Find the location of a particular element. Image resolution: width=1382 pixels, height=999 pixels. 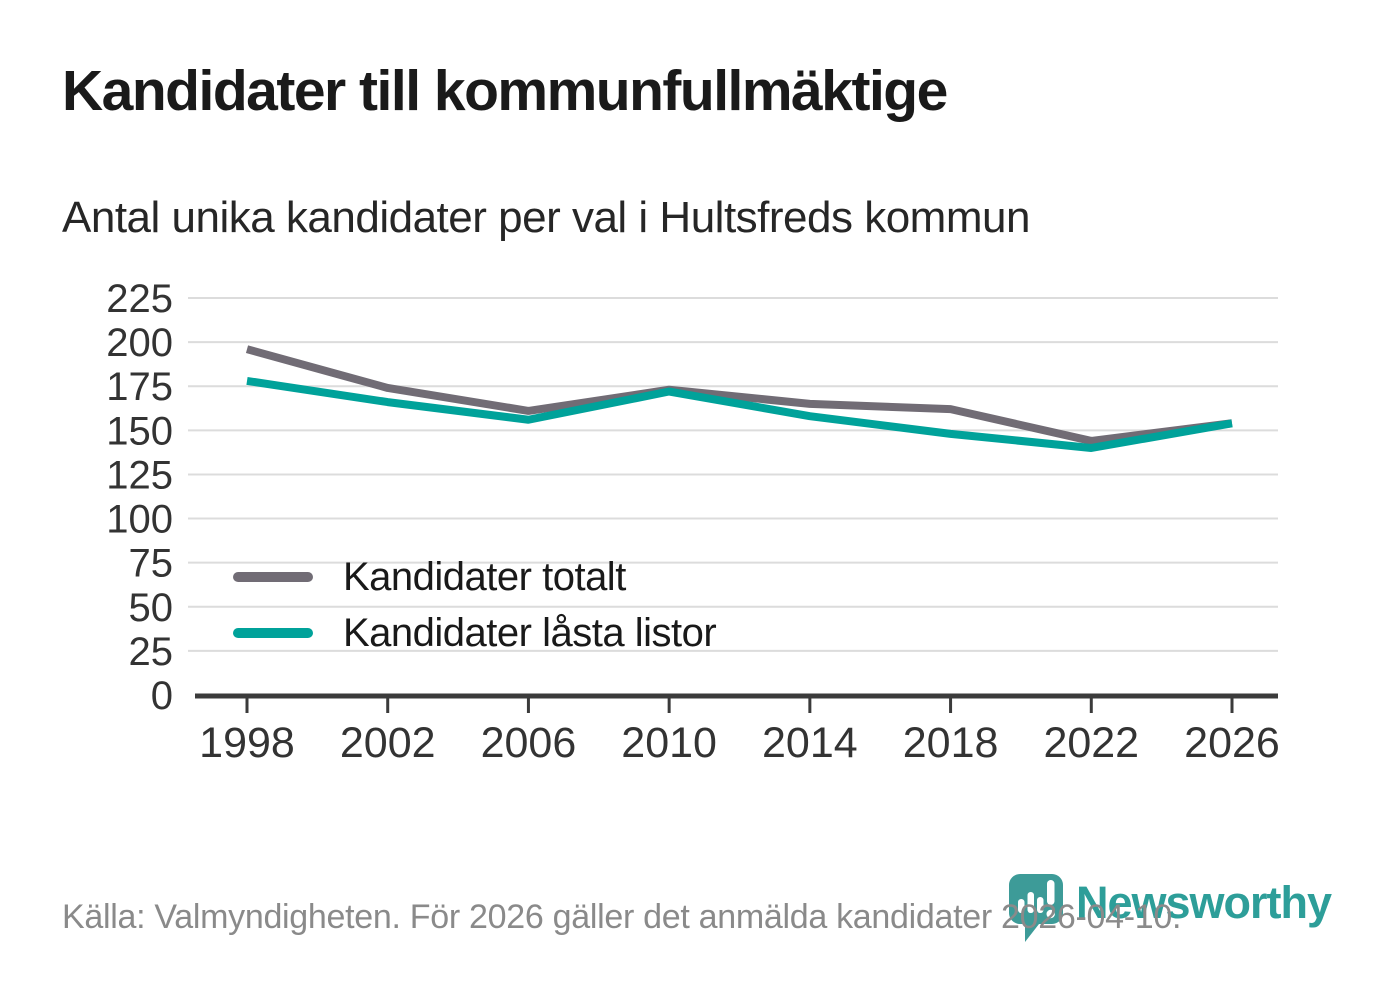

legend-item-locked-lists: Kandidater låsta listor is located at coordinates (475, 633).